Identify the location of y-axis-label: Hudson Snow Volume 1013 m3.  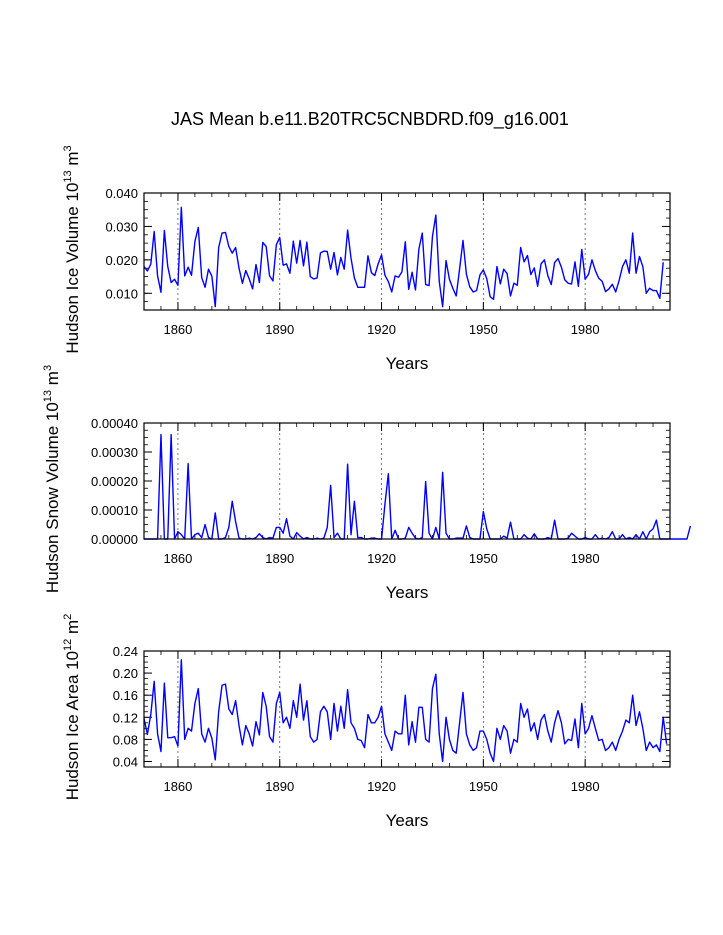
(52, 479).